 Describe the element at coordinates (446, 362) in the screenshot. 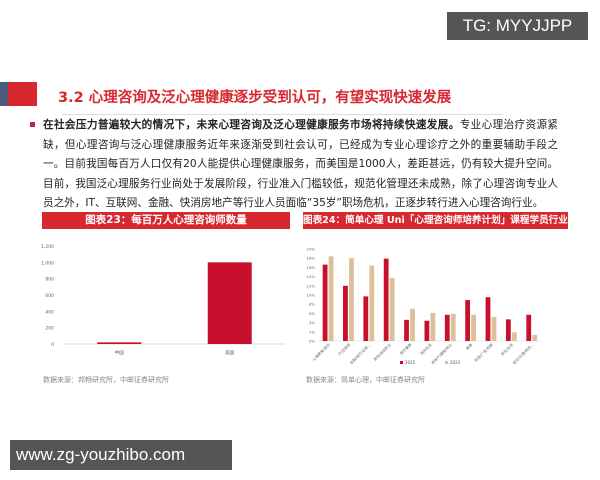

I see `legend-swatch-2023` at that location.